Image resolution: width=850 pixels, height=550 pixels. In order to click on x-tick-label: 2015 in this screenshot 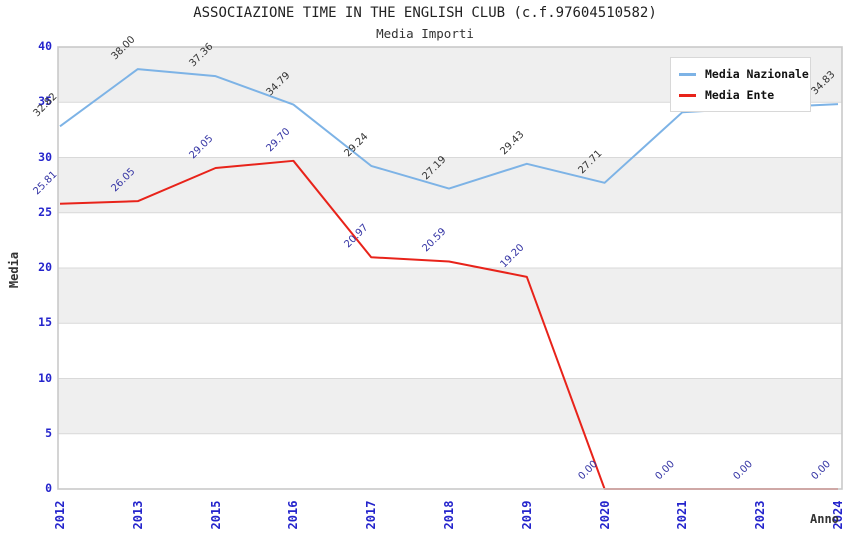, I will do `click(215, 515)`.